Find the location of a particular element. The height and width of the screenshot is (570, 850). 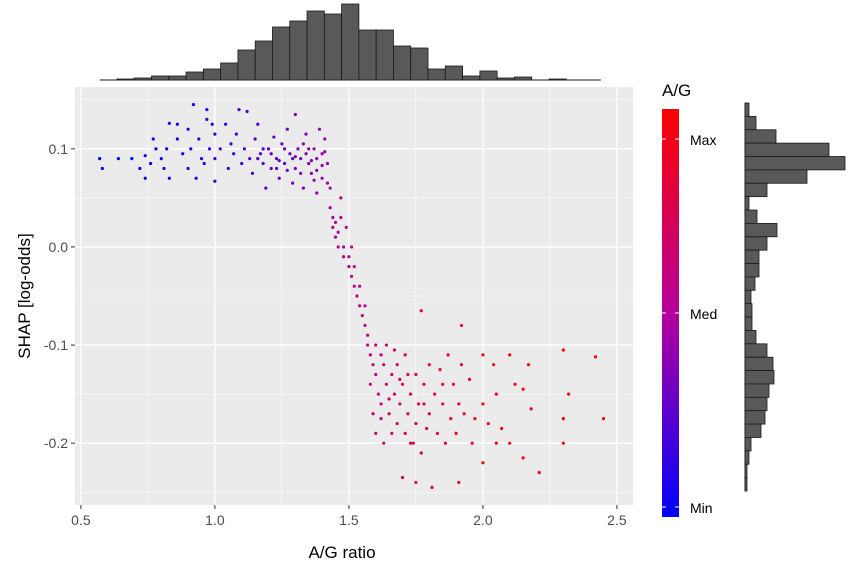

x-marginal-histogram is located at coordinates (350, 42).